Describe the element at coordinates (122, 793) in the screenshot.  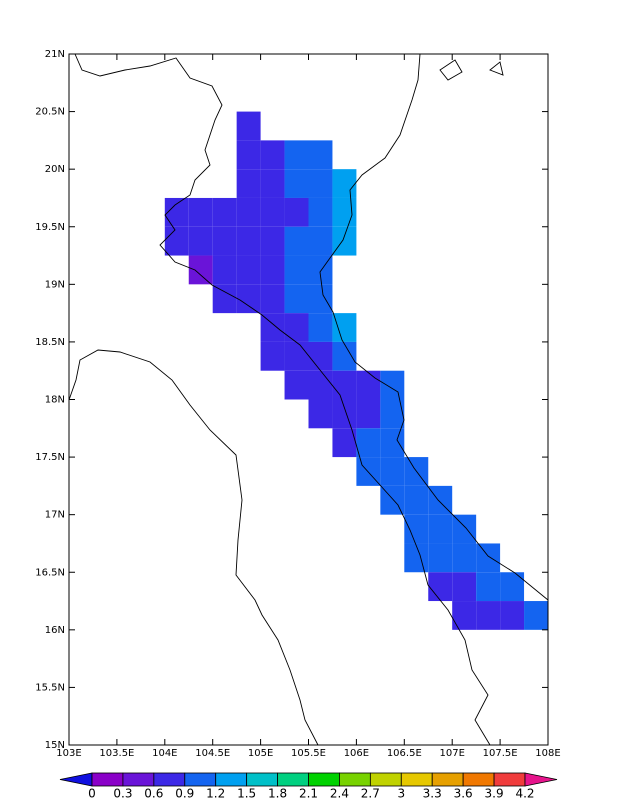
I see `colorbar-label: 0.3` at that location.